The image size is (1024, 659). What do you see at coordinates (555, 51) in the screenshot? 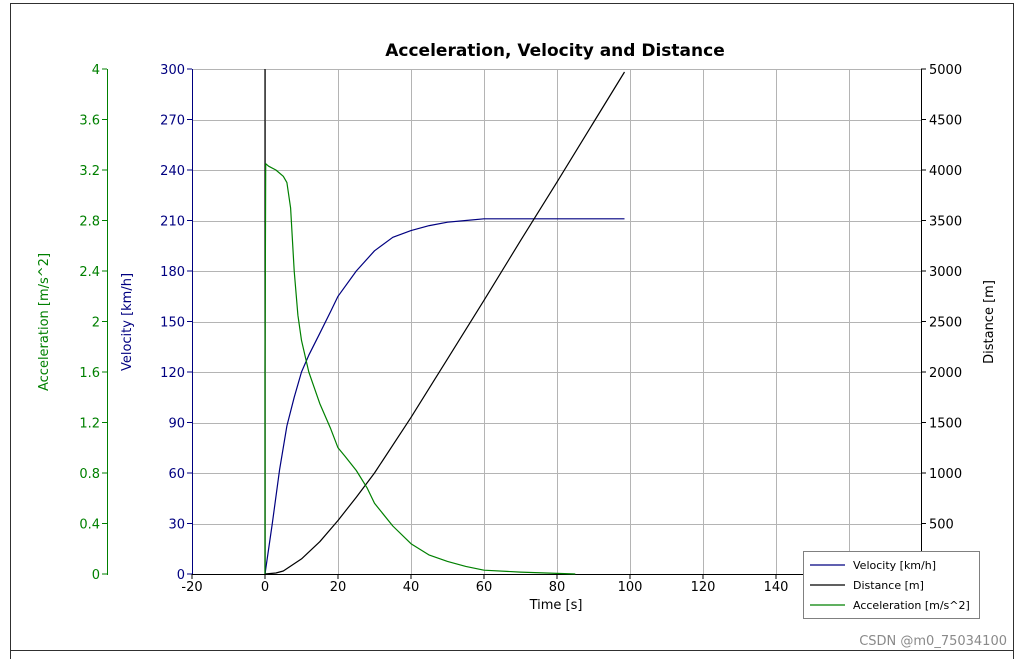
I see `chart-title: Acceleration, Velocity and Distance` at bounding box center [555, 51].